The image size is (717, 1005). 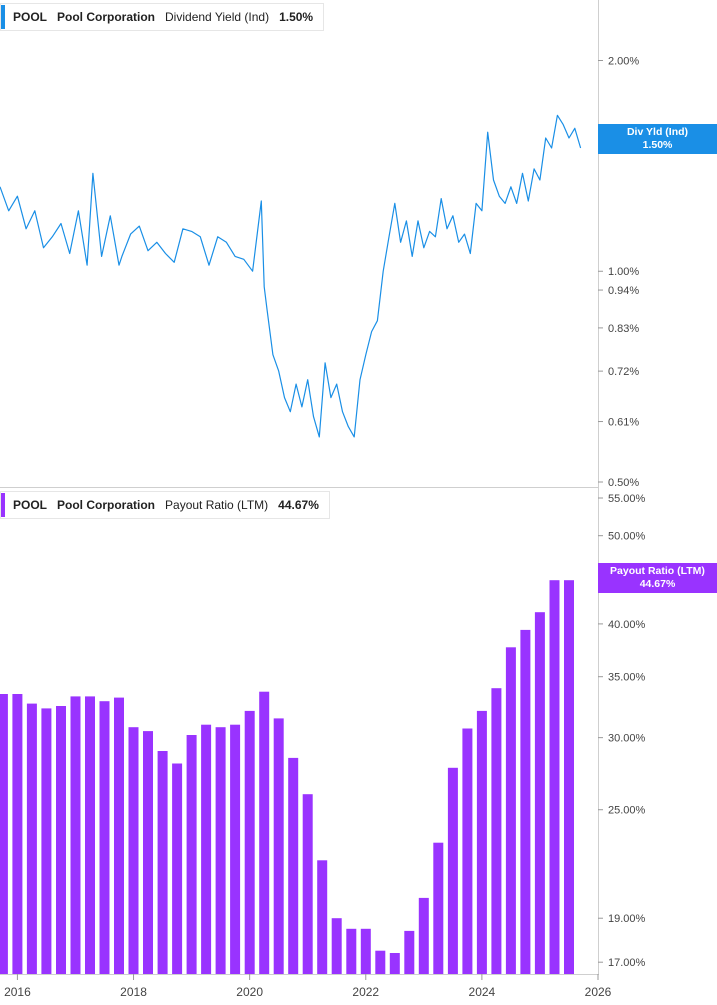 I want to click on yield-y-axis: 2.00% 1.00% 0.94% 0.83% 0.72% 0.61% 0.50%, so click(x=618, y=272).